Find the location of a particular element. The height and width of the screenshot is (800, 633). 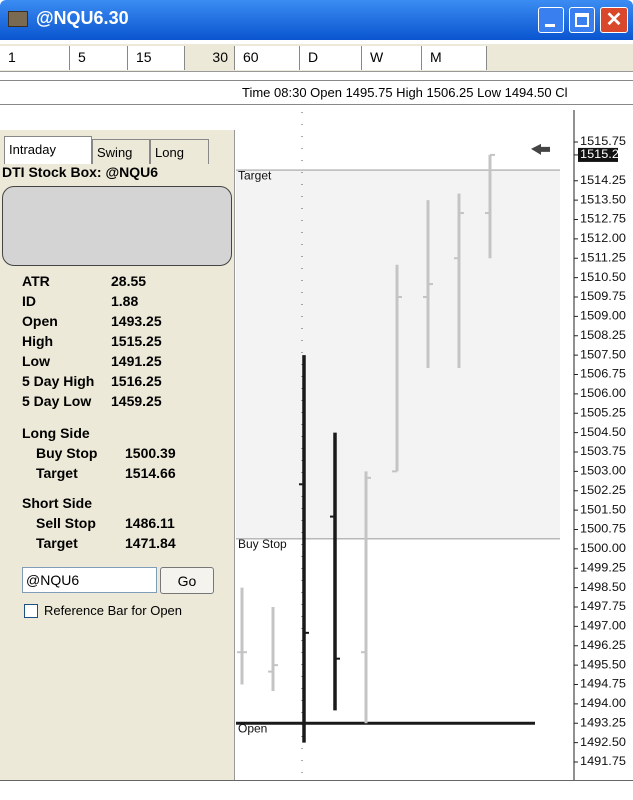

section-value: 1486.11 is located at coordinates (150, 523).